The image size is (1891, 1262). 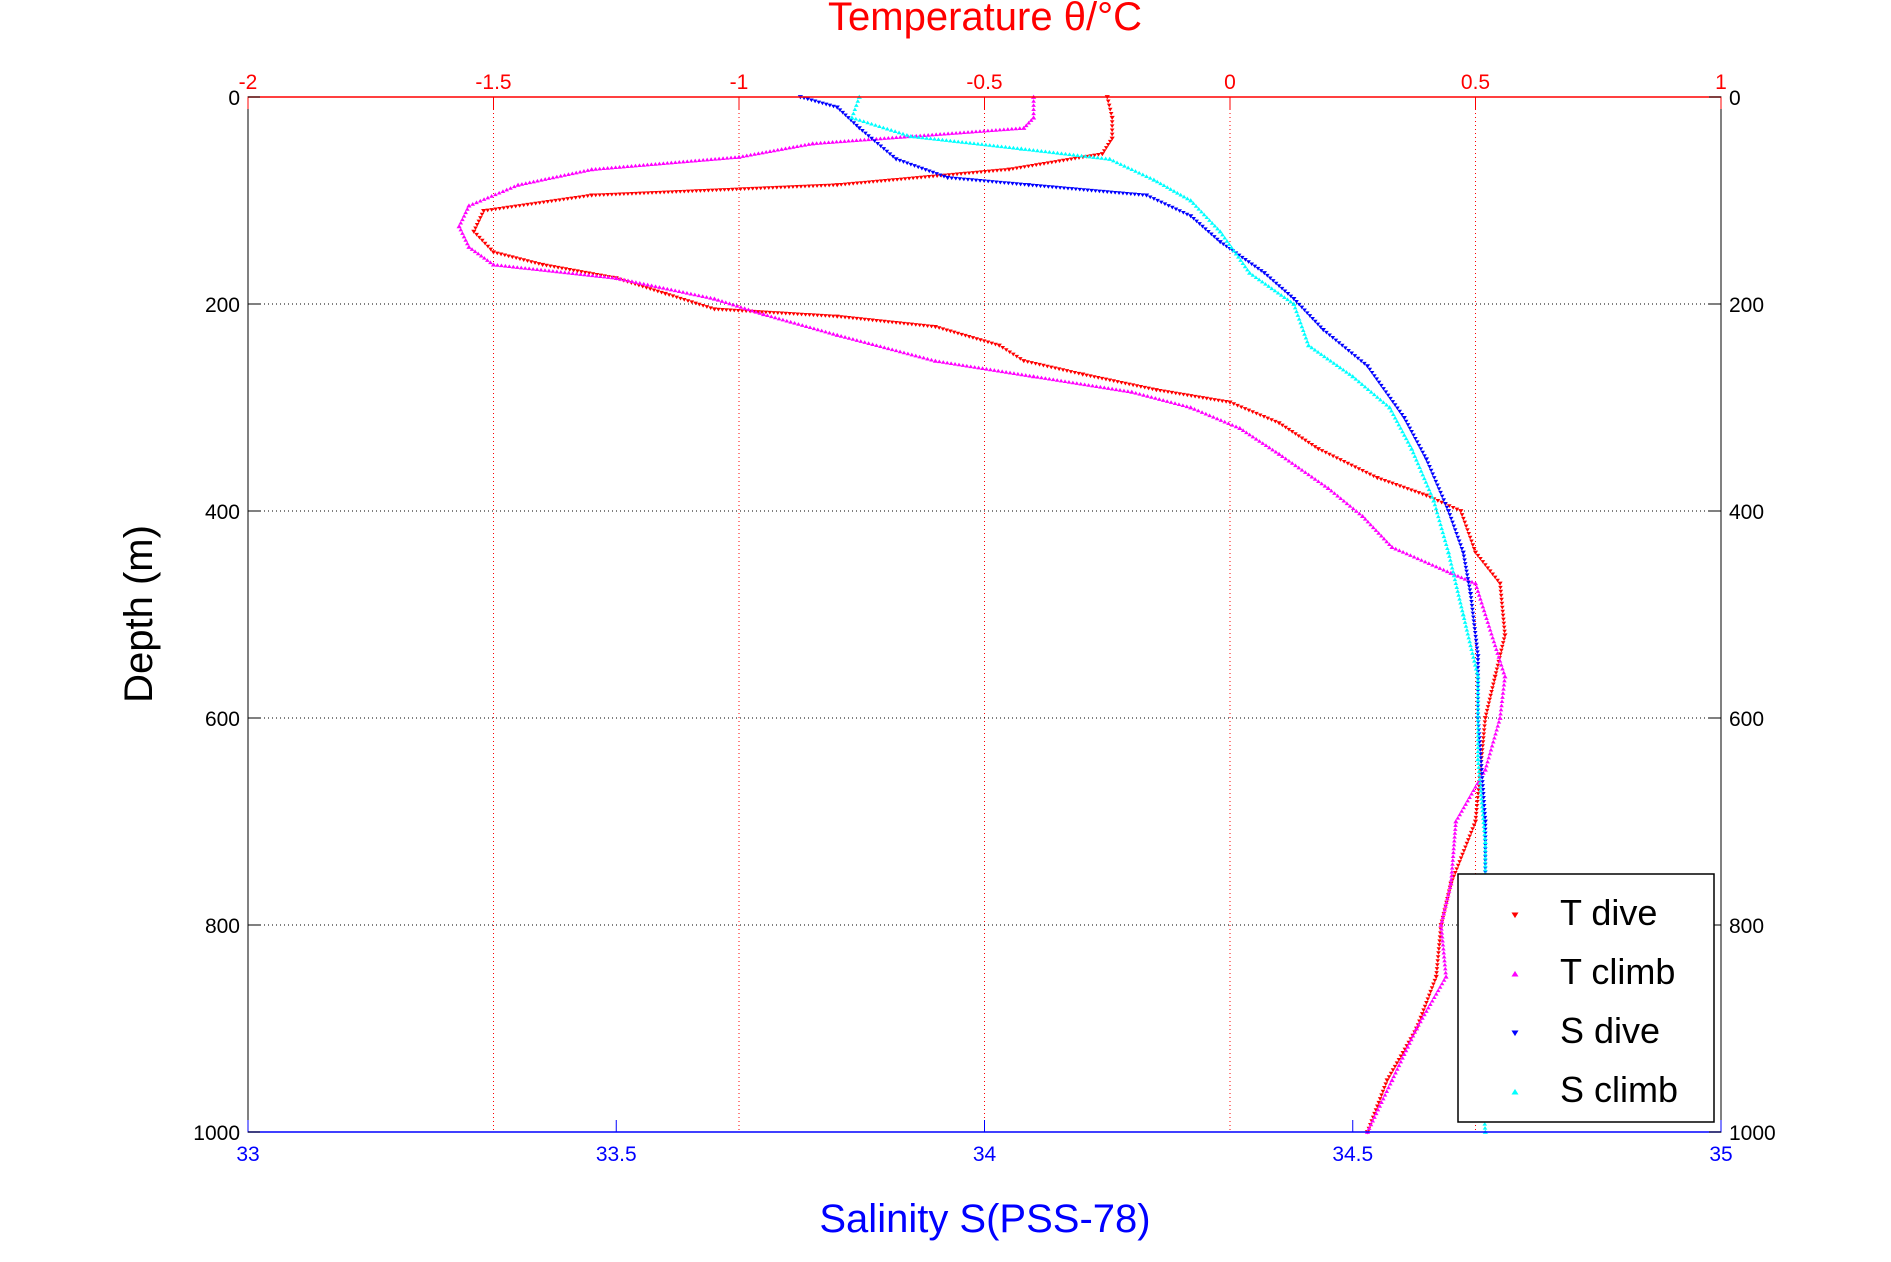 I want to click on legend-label-t-climb: T climb, so click(x=1617, y=971).